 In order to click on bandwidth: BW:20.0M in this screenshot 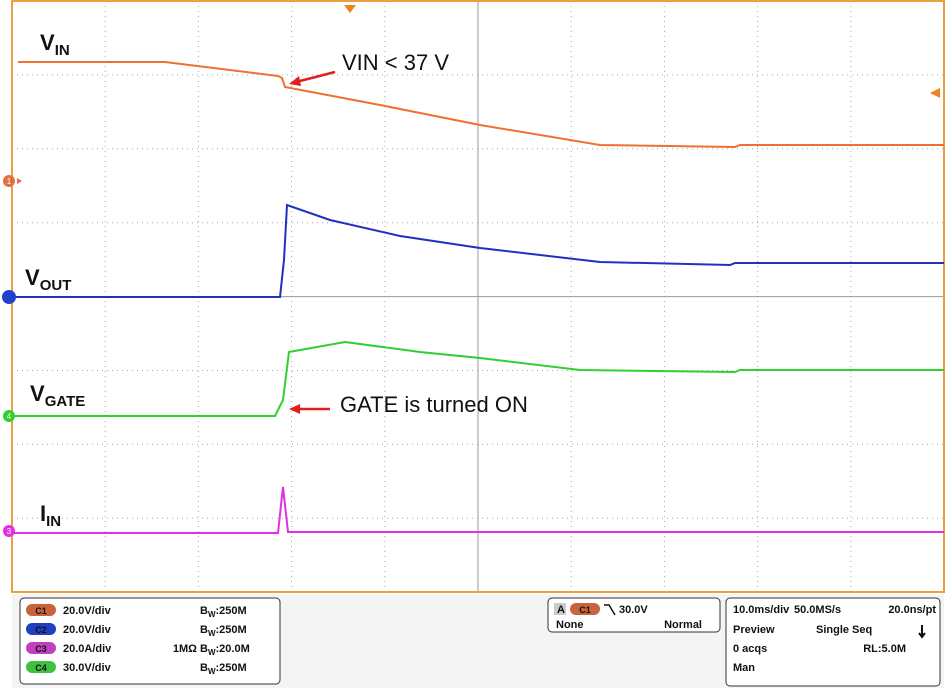, I will do `click(225, 650)`.